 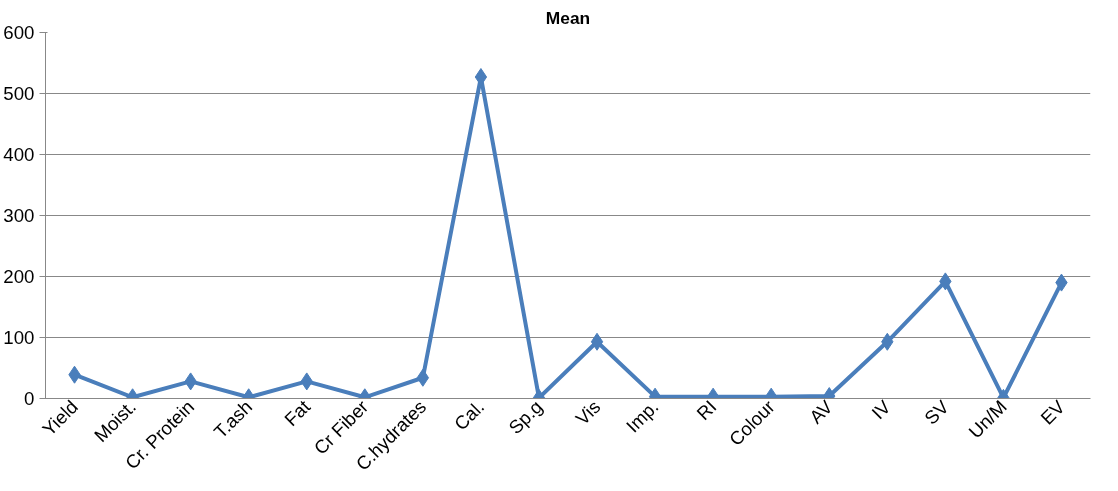 What do you see at coordinates (821, 411) in the screenshot?
I see `x-tick-label: AV` at bounding box center [821, 411].